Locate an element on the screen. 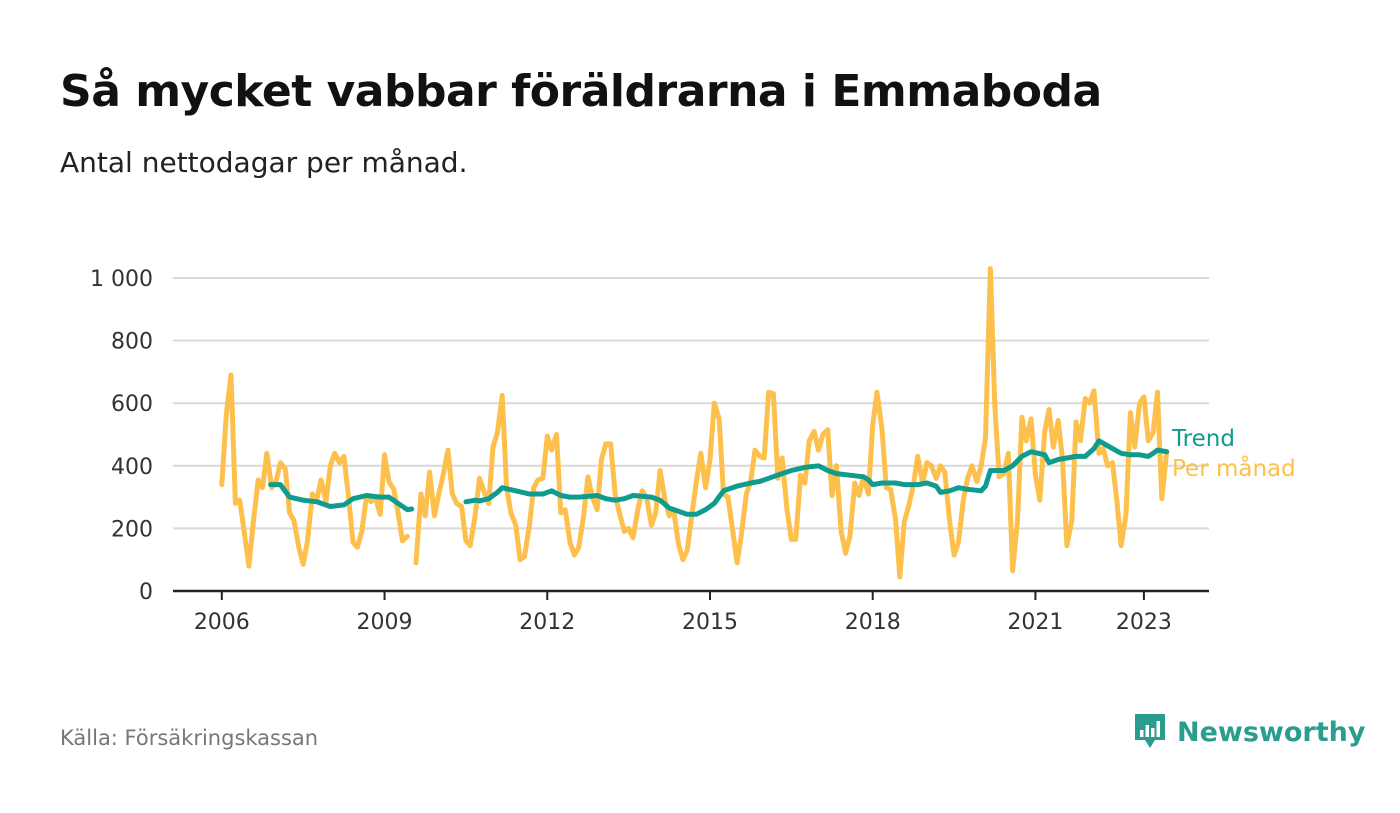 This screenshot has width=1400, height=813. y-tick-label: 1 000 is located at coordinates (121, 279).